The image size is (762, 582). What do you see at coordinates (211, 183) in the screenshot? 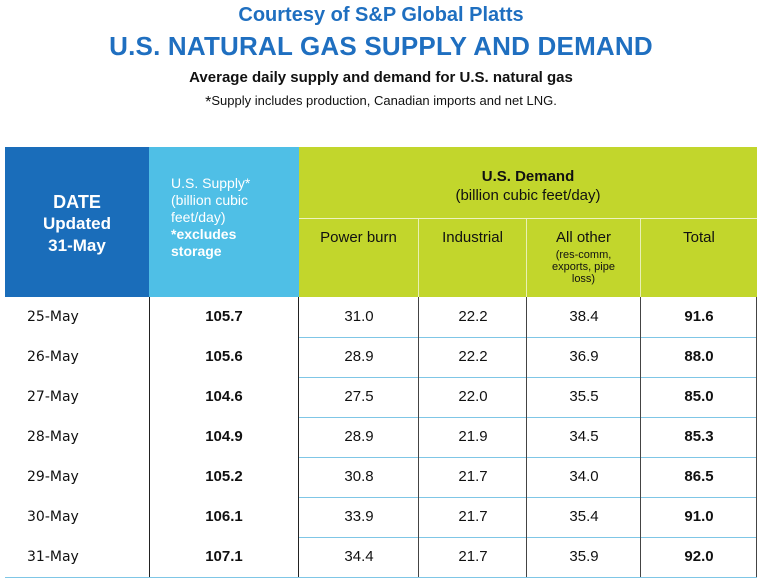
I see `supply-header-line1: U.S. Supply*` at bounding box center [211, 183].